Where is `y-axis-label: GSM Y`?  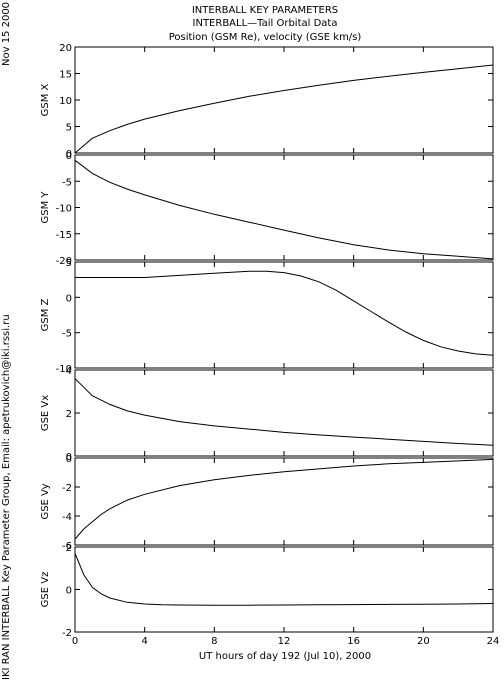 y-axis-label: GSM Y is located at coordinates (45, 207).